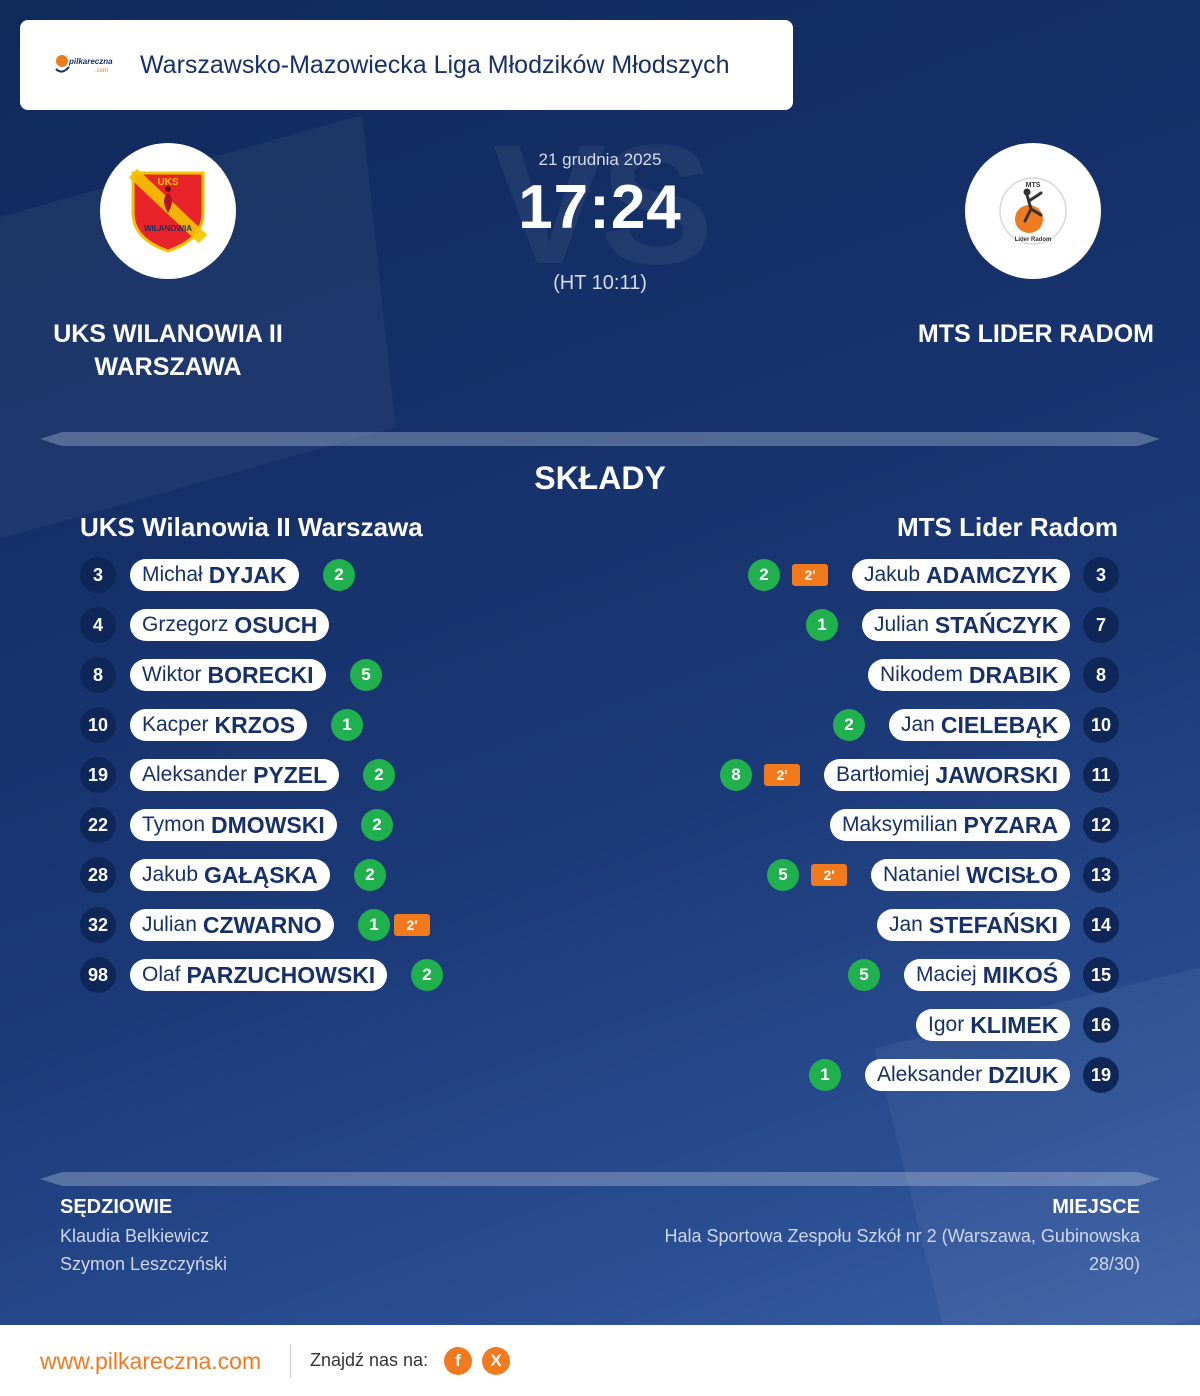 The width and height of the screenshot is (1200, 1396). I want to click on player-last-name: CZWARNO, so click(262, 924).